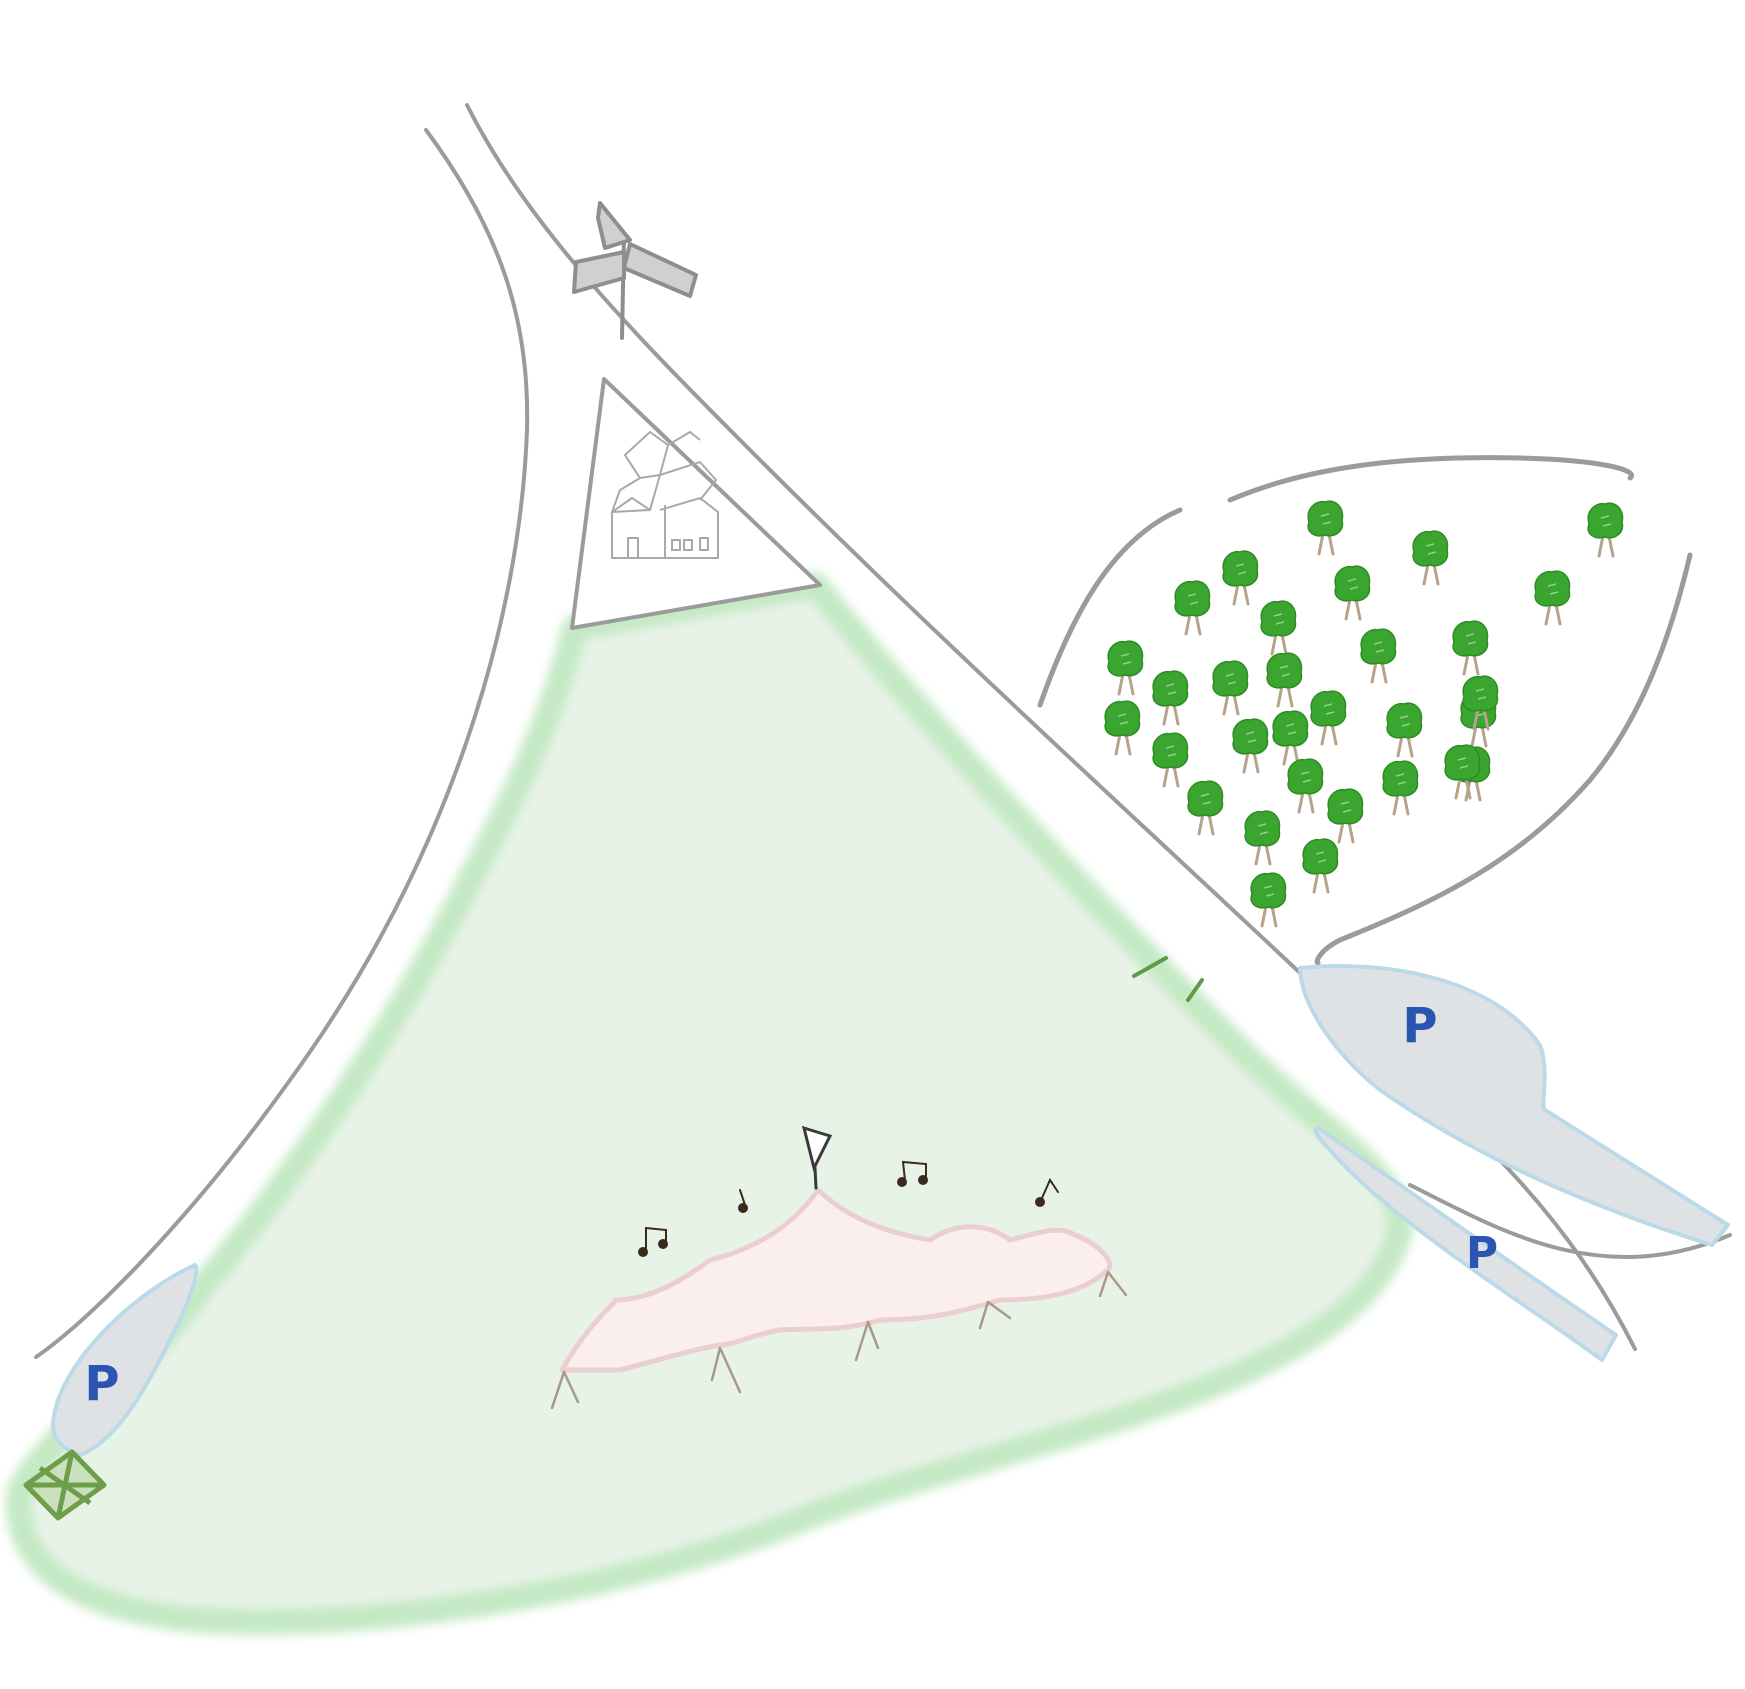  I want to click on village-plot, so click(696, 503).